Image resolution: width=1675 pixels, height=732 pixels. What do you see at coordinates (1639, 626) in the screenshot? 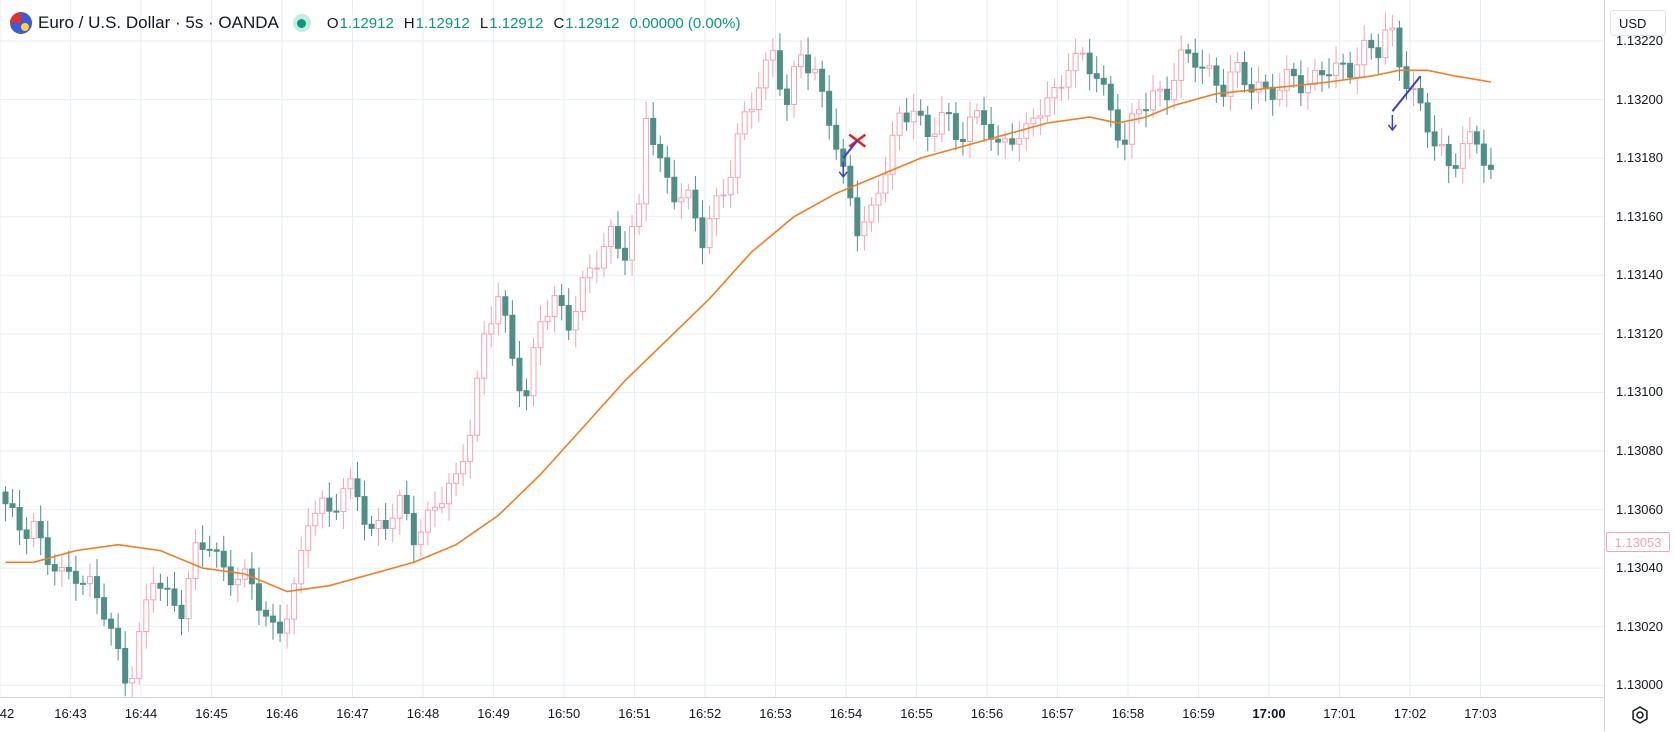
I see `price-tick-label: 1.13020` at bounding box center [1639, 626].